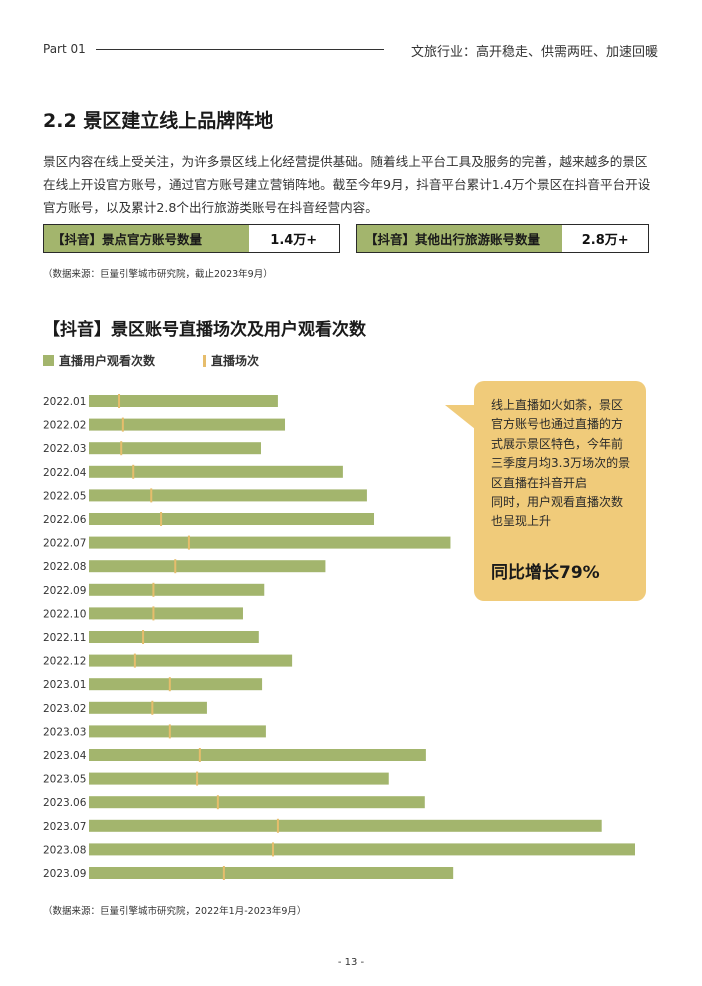  What do you see at coordinates (158, 274) in the screenshot?
I see `stats-source-note: （数据来源：巨量引擎城市研究院，截止2023年9月）` at bounding box center [158, 274].